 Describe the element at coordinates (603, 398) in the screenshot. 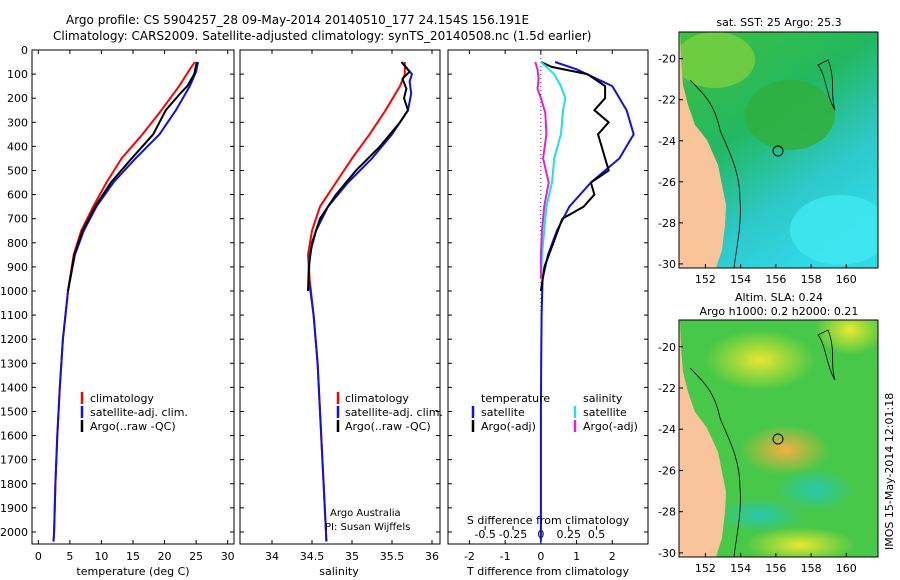

I see `legend-title-salinity: salinity` at that location.